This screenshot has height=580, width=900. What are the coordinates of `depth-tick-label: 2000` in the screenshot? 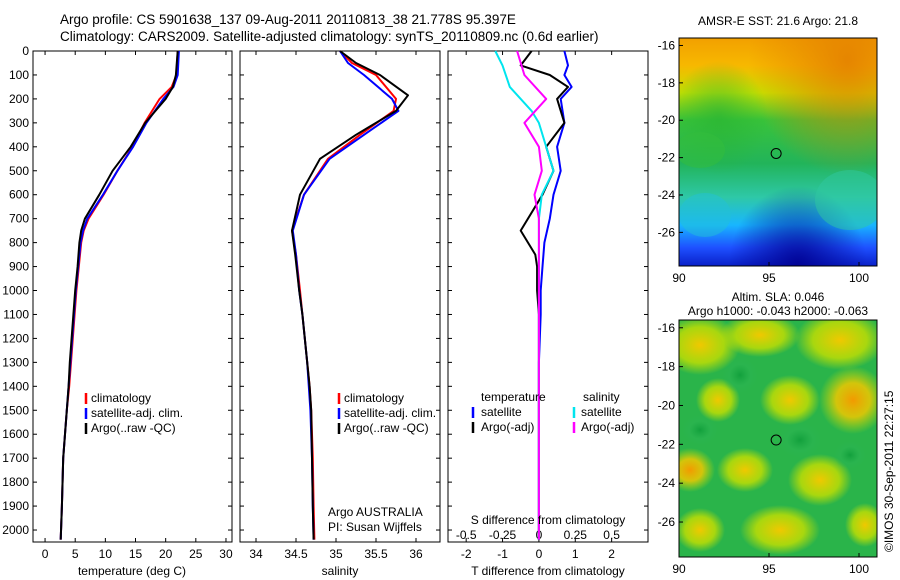 It's located at (15, 530).